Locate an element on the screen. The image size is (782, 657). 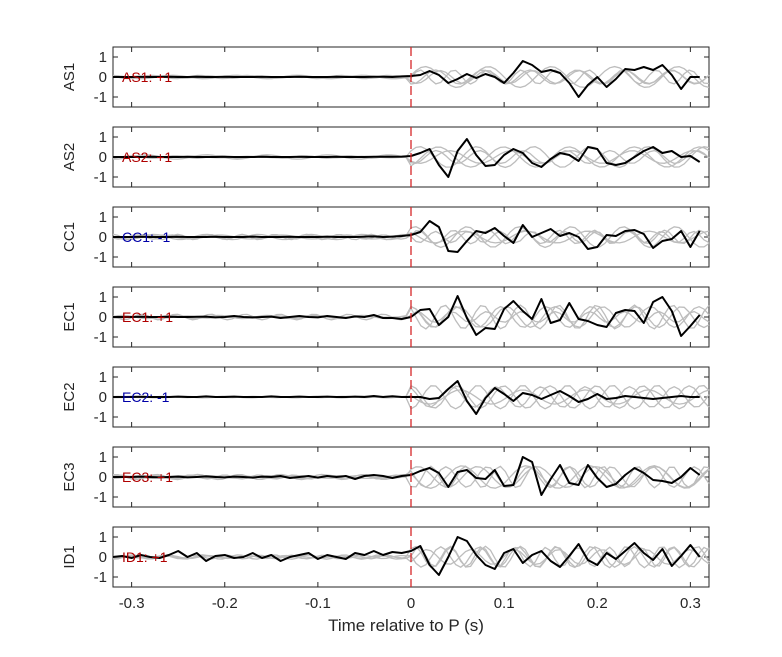
panel-id1: -1 0 1 ID1 ID1: +1 is located at coordinates (385, 557).